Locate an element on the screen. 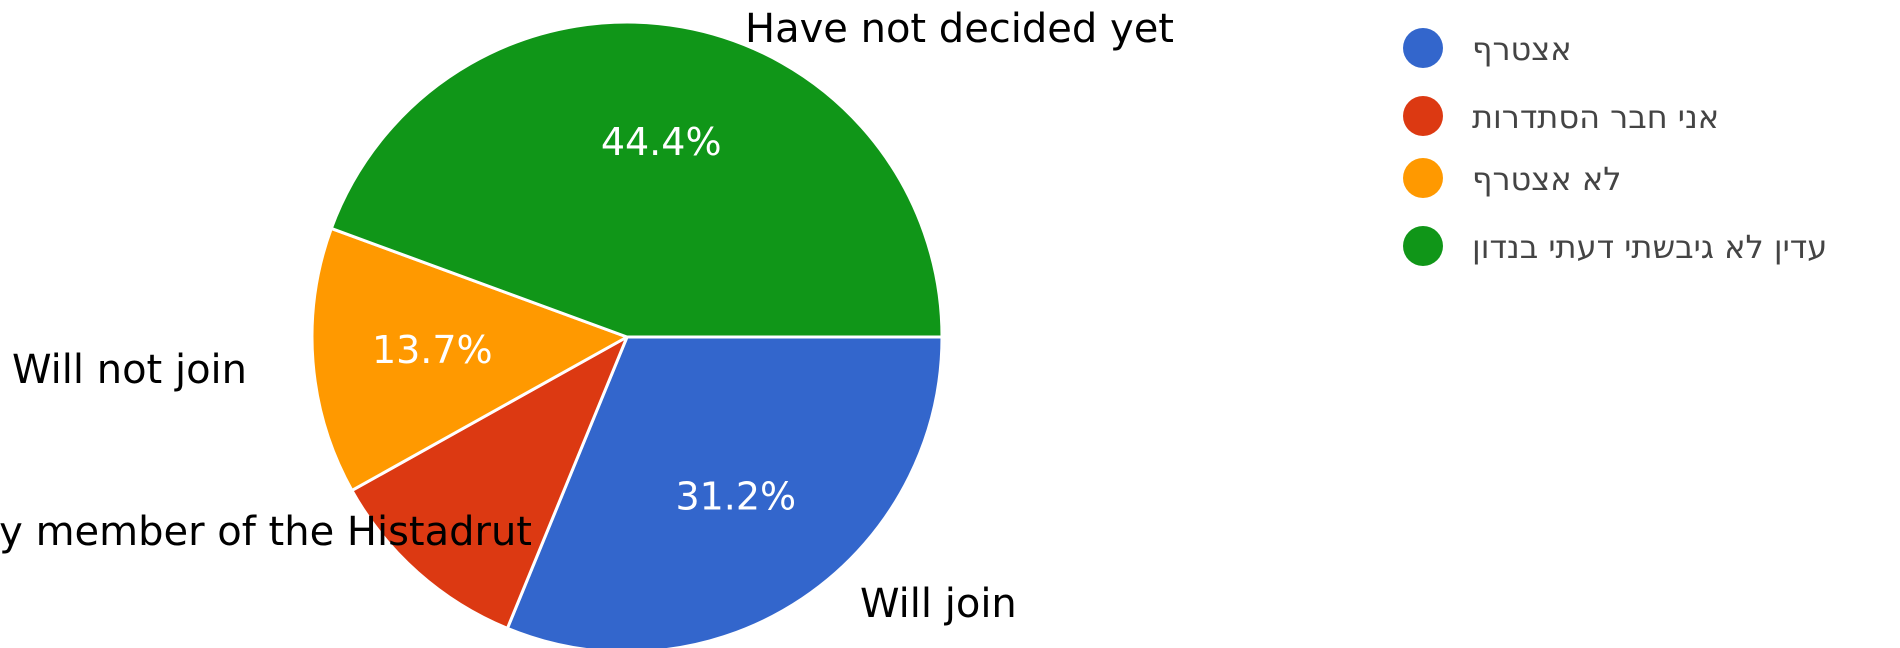 Image resolution: width=1900 pixels, height=648 pixels. legend-label-not-join: לא אצטרף is located at coordinates (1546, 179).